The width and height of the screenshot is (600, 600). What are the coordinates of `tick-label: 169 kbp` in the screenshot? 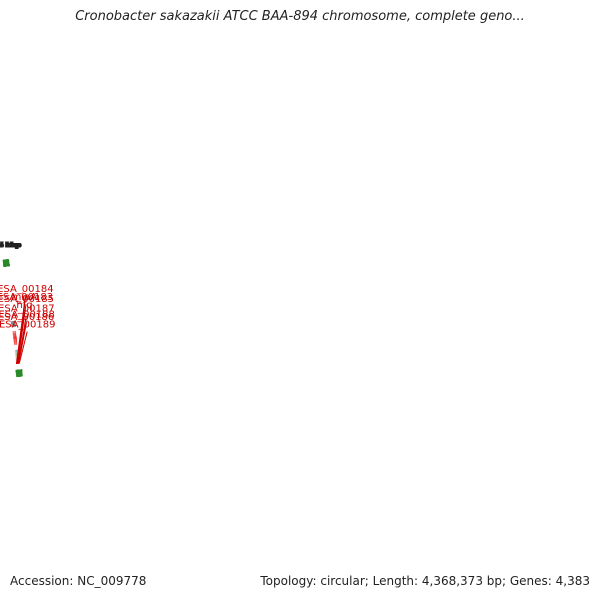 It's located at (10, 245).